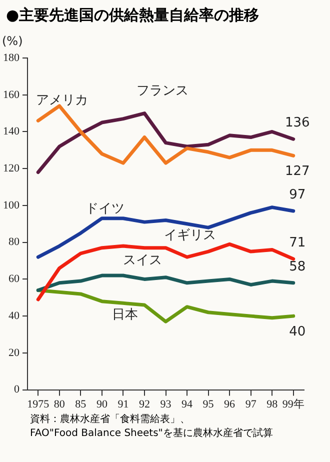 This screenshot has height=462, width=330. What do you see at coordinates (11, 94) in the screenshot?
I see `y-tick-label: 160` at bounding box center [11, 94].